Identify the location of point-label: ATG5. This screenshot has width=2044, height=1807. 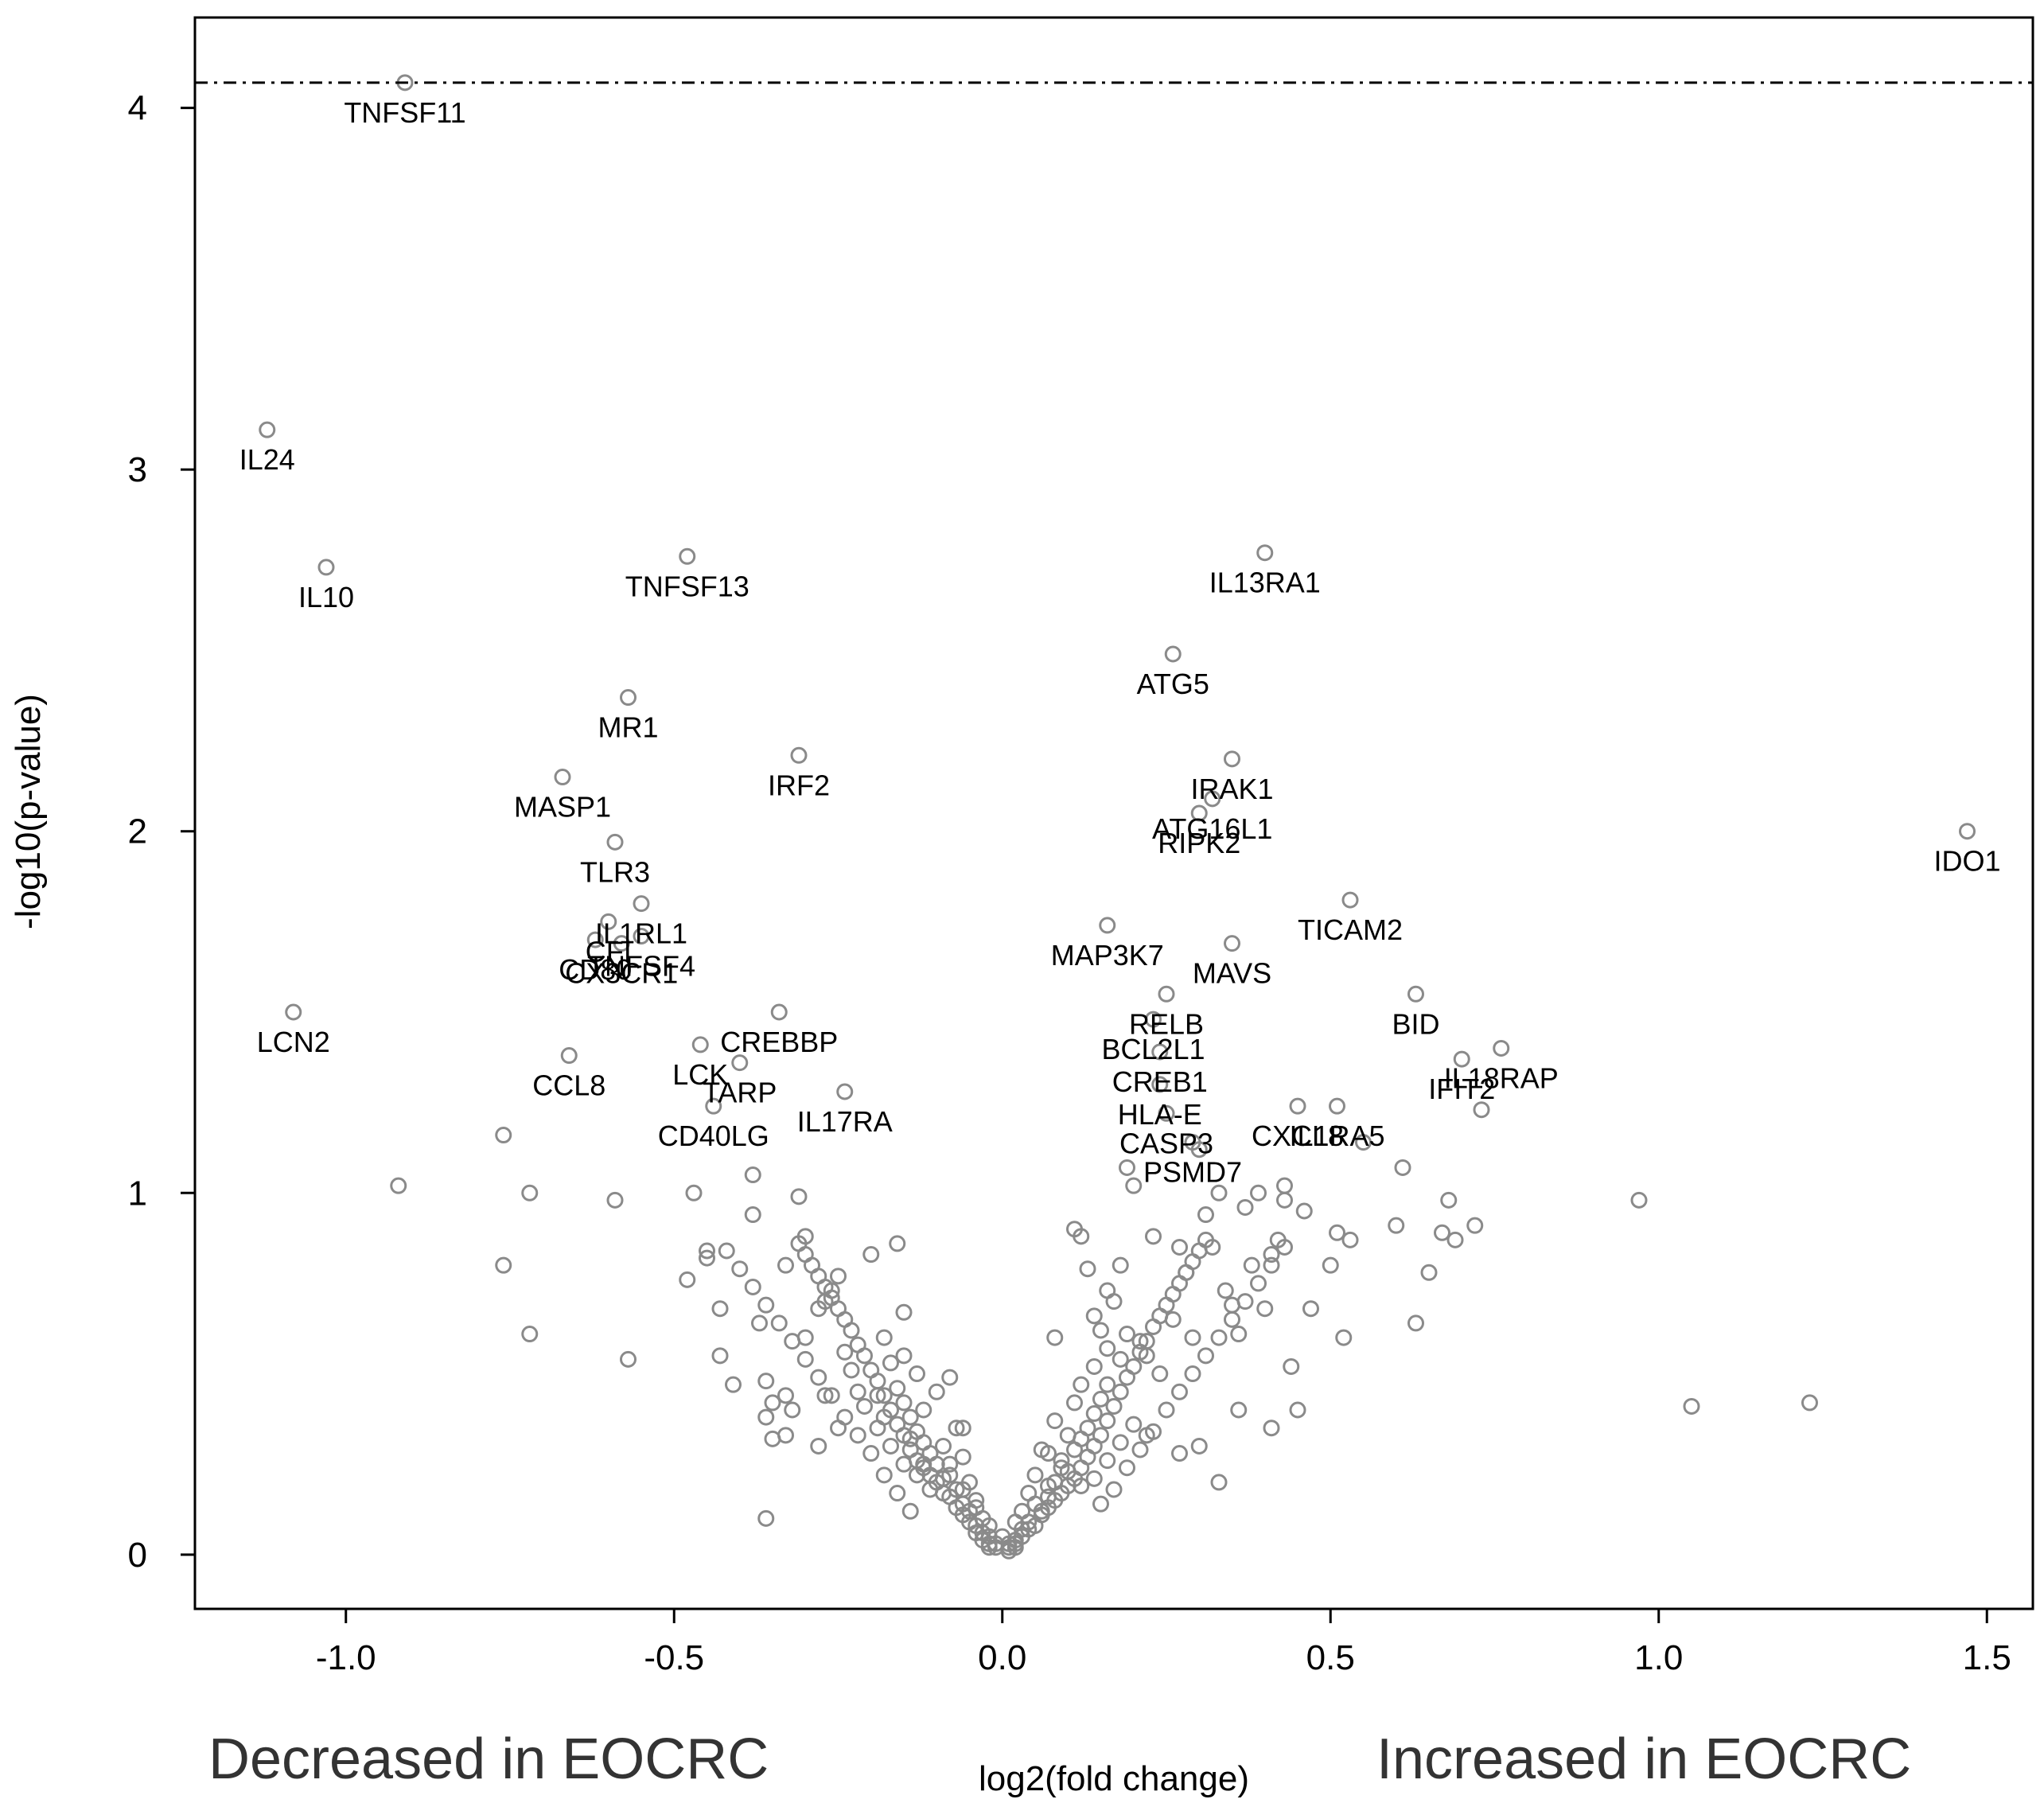
(1173, 684).